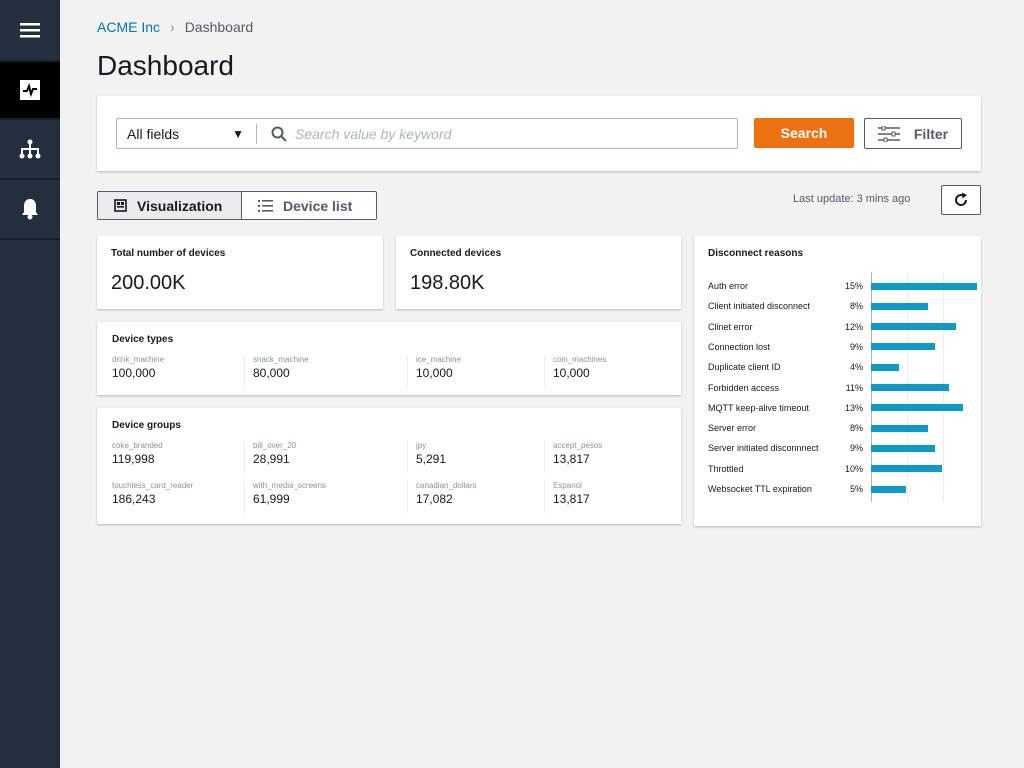 This screenshot has height=768, width=1024. I want to click on category-label: Server error, so click(732, 428).